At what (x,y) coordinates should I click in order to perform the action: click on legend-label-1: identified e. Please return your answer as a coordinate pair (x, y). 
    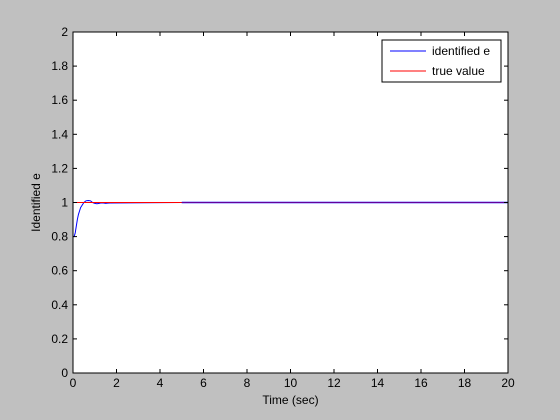
    Looking at the image, I should click on (461, 51).